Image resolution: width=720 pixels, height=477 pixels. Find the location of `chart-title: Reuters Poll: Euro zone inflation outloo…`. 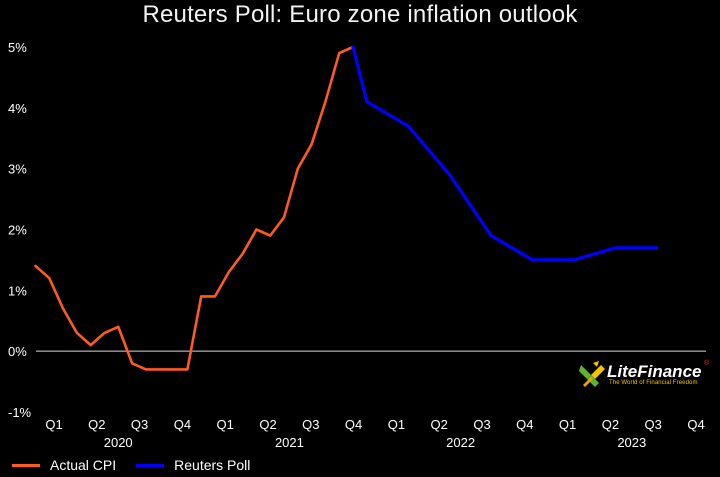

chart-title: Reuters Poll: Euro zone inflation outloo… is located at coordinates (360, 14).